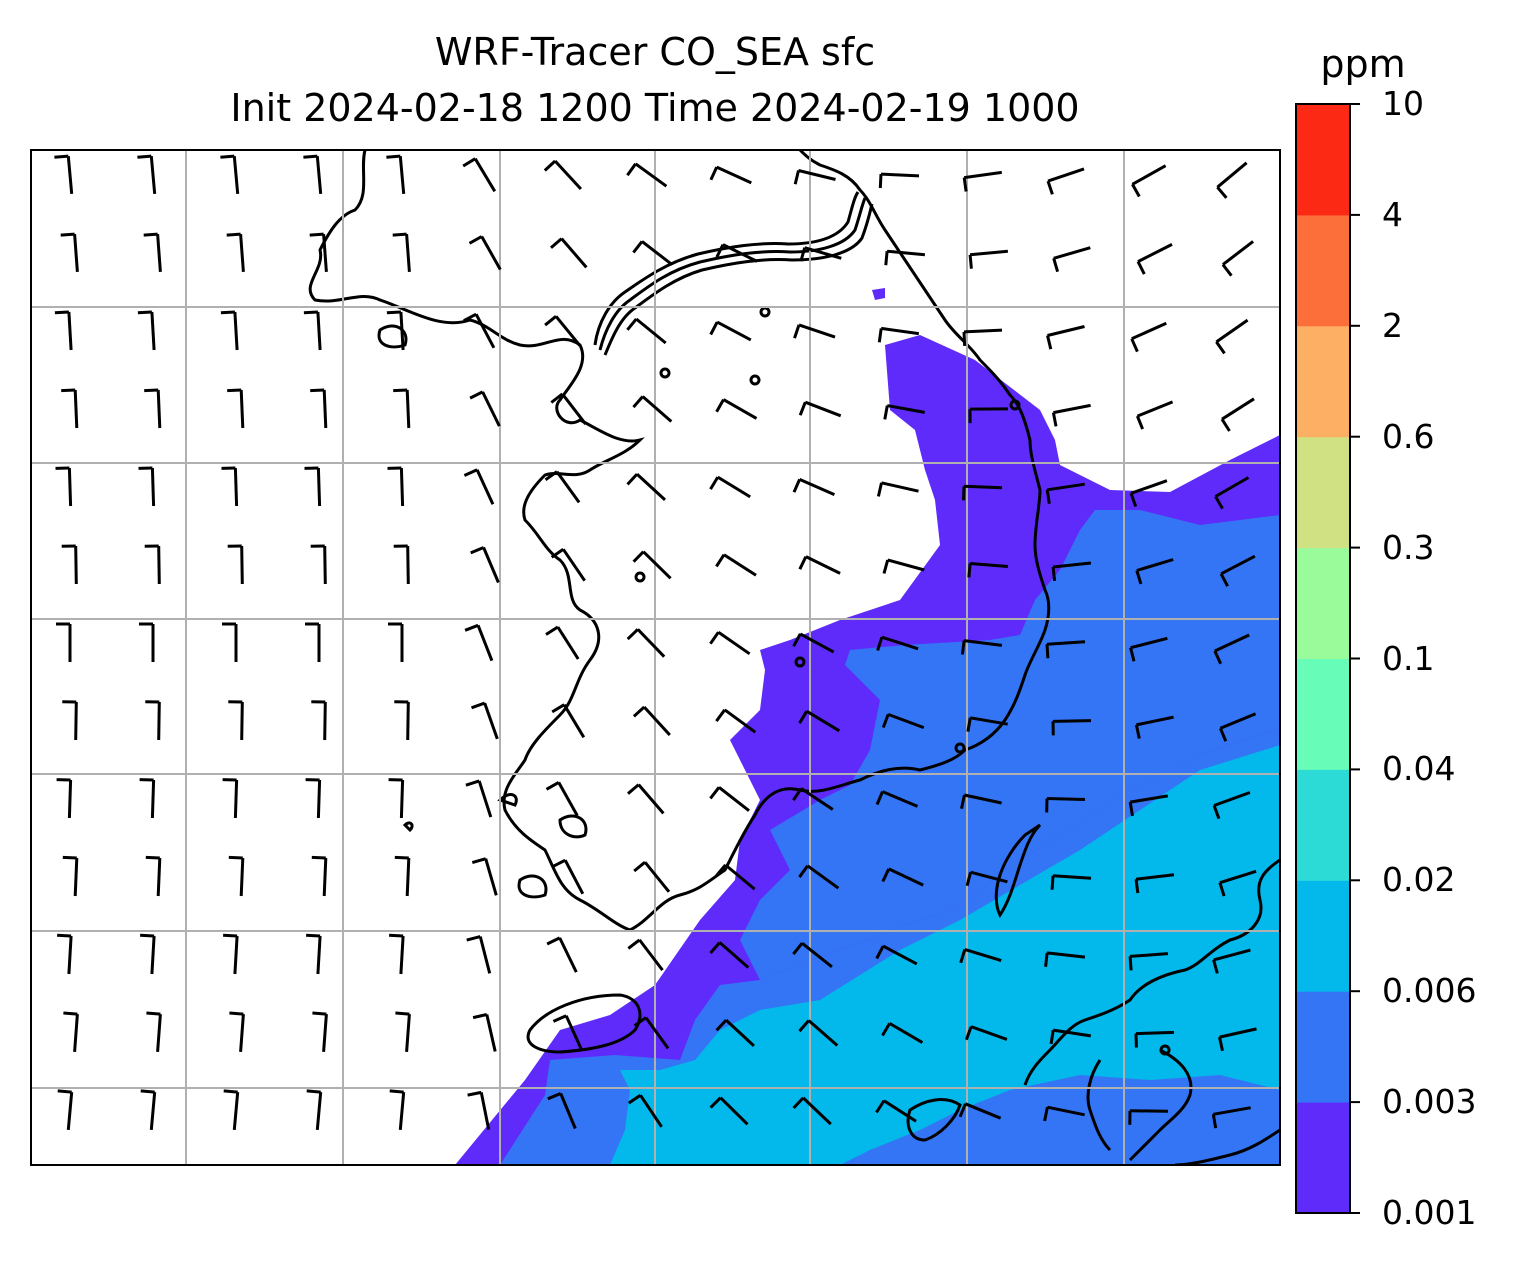 Image resolution: width=1528 pixels, height=1267 pixels. I want to click on colorbar-tick-label: 0.02, so click(1419, 880).